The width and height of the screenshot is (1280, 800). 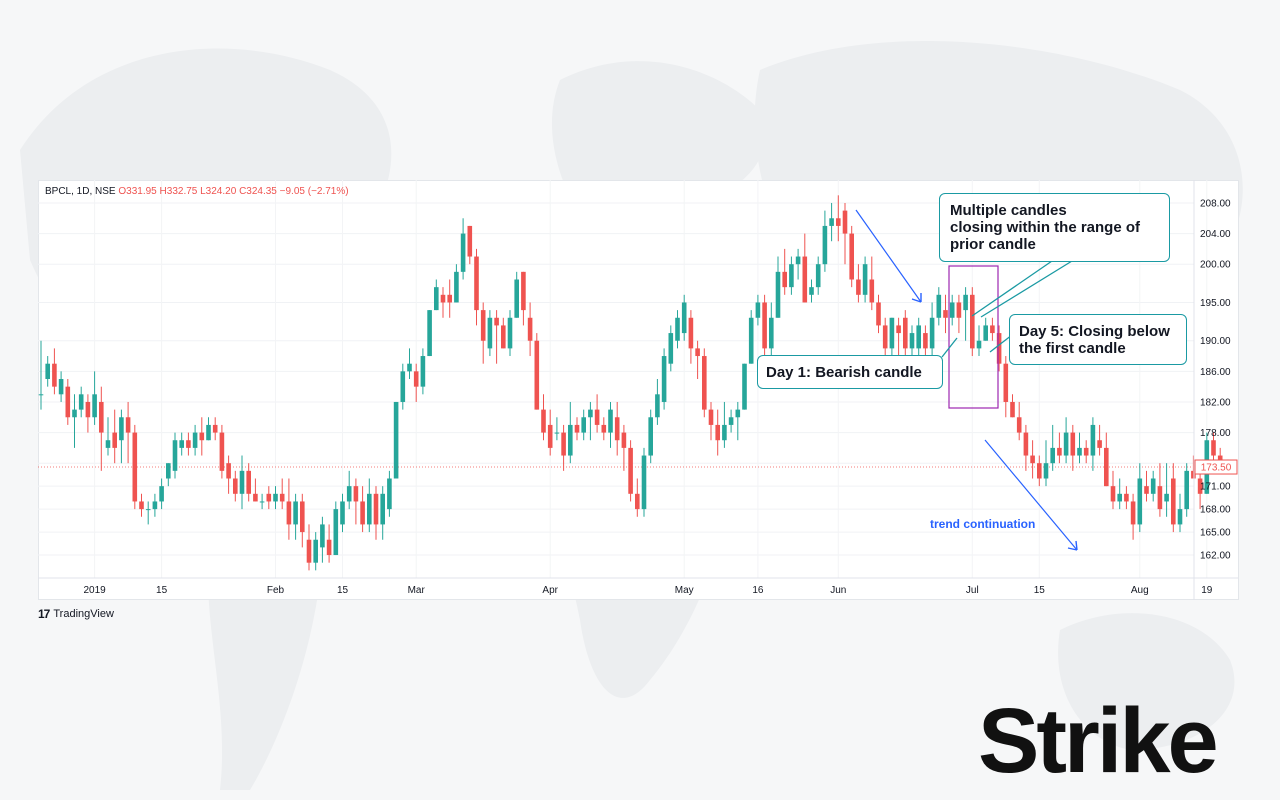 What do you see at coordinates (94, 590) in the screenshot?
I see `x-tick-label: 2019` at bounding box center [94, 590].